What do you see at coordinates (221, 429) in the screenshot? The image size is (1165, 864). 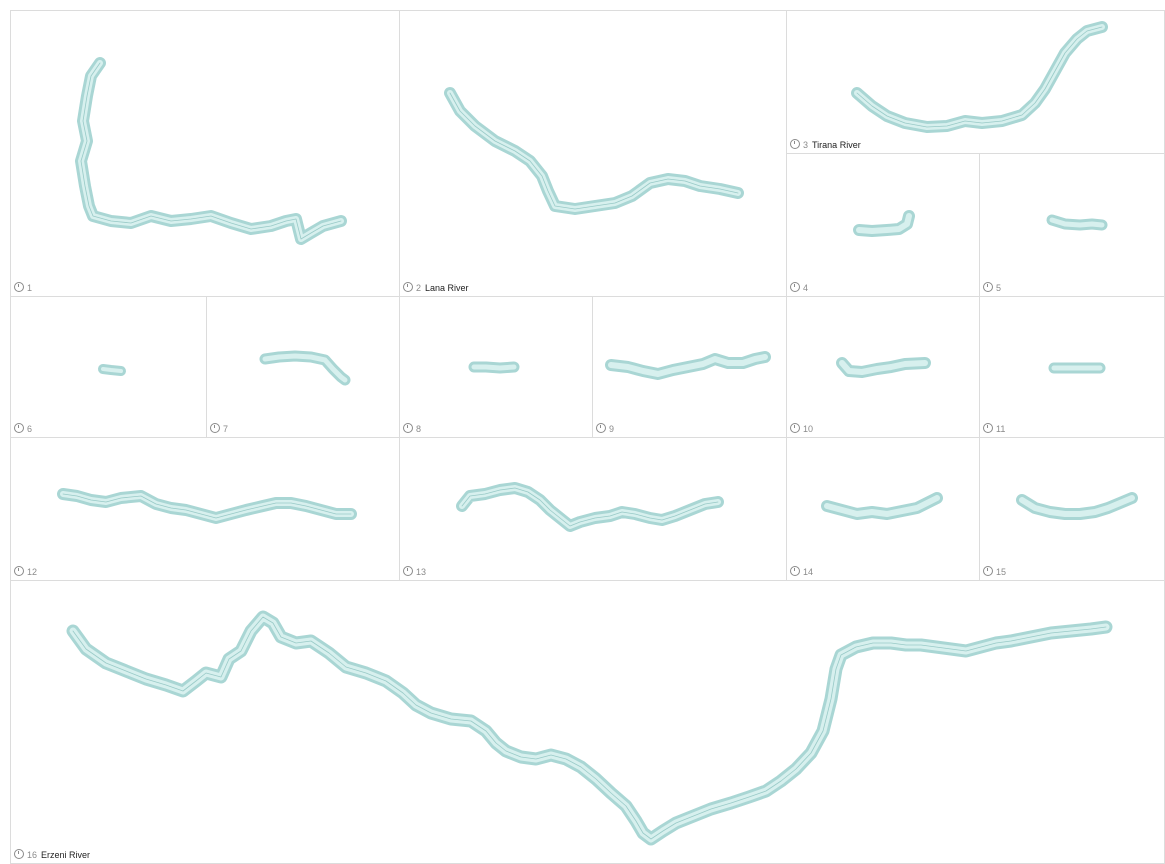 I see `panel-caption: 7` at bounding box center [221, 429].